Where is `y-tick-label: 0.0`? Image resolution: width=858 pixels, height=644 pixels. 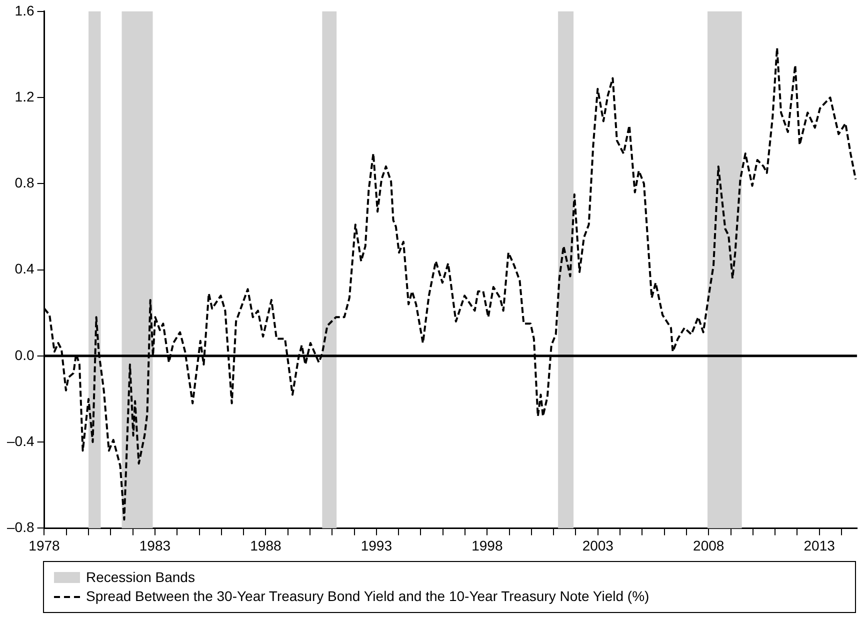 y-tick-label: 0.0 is located at coordinates (24, 354).